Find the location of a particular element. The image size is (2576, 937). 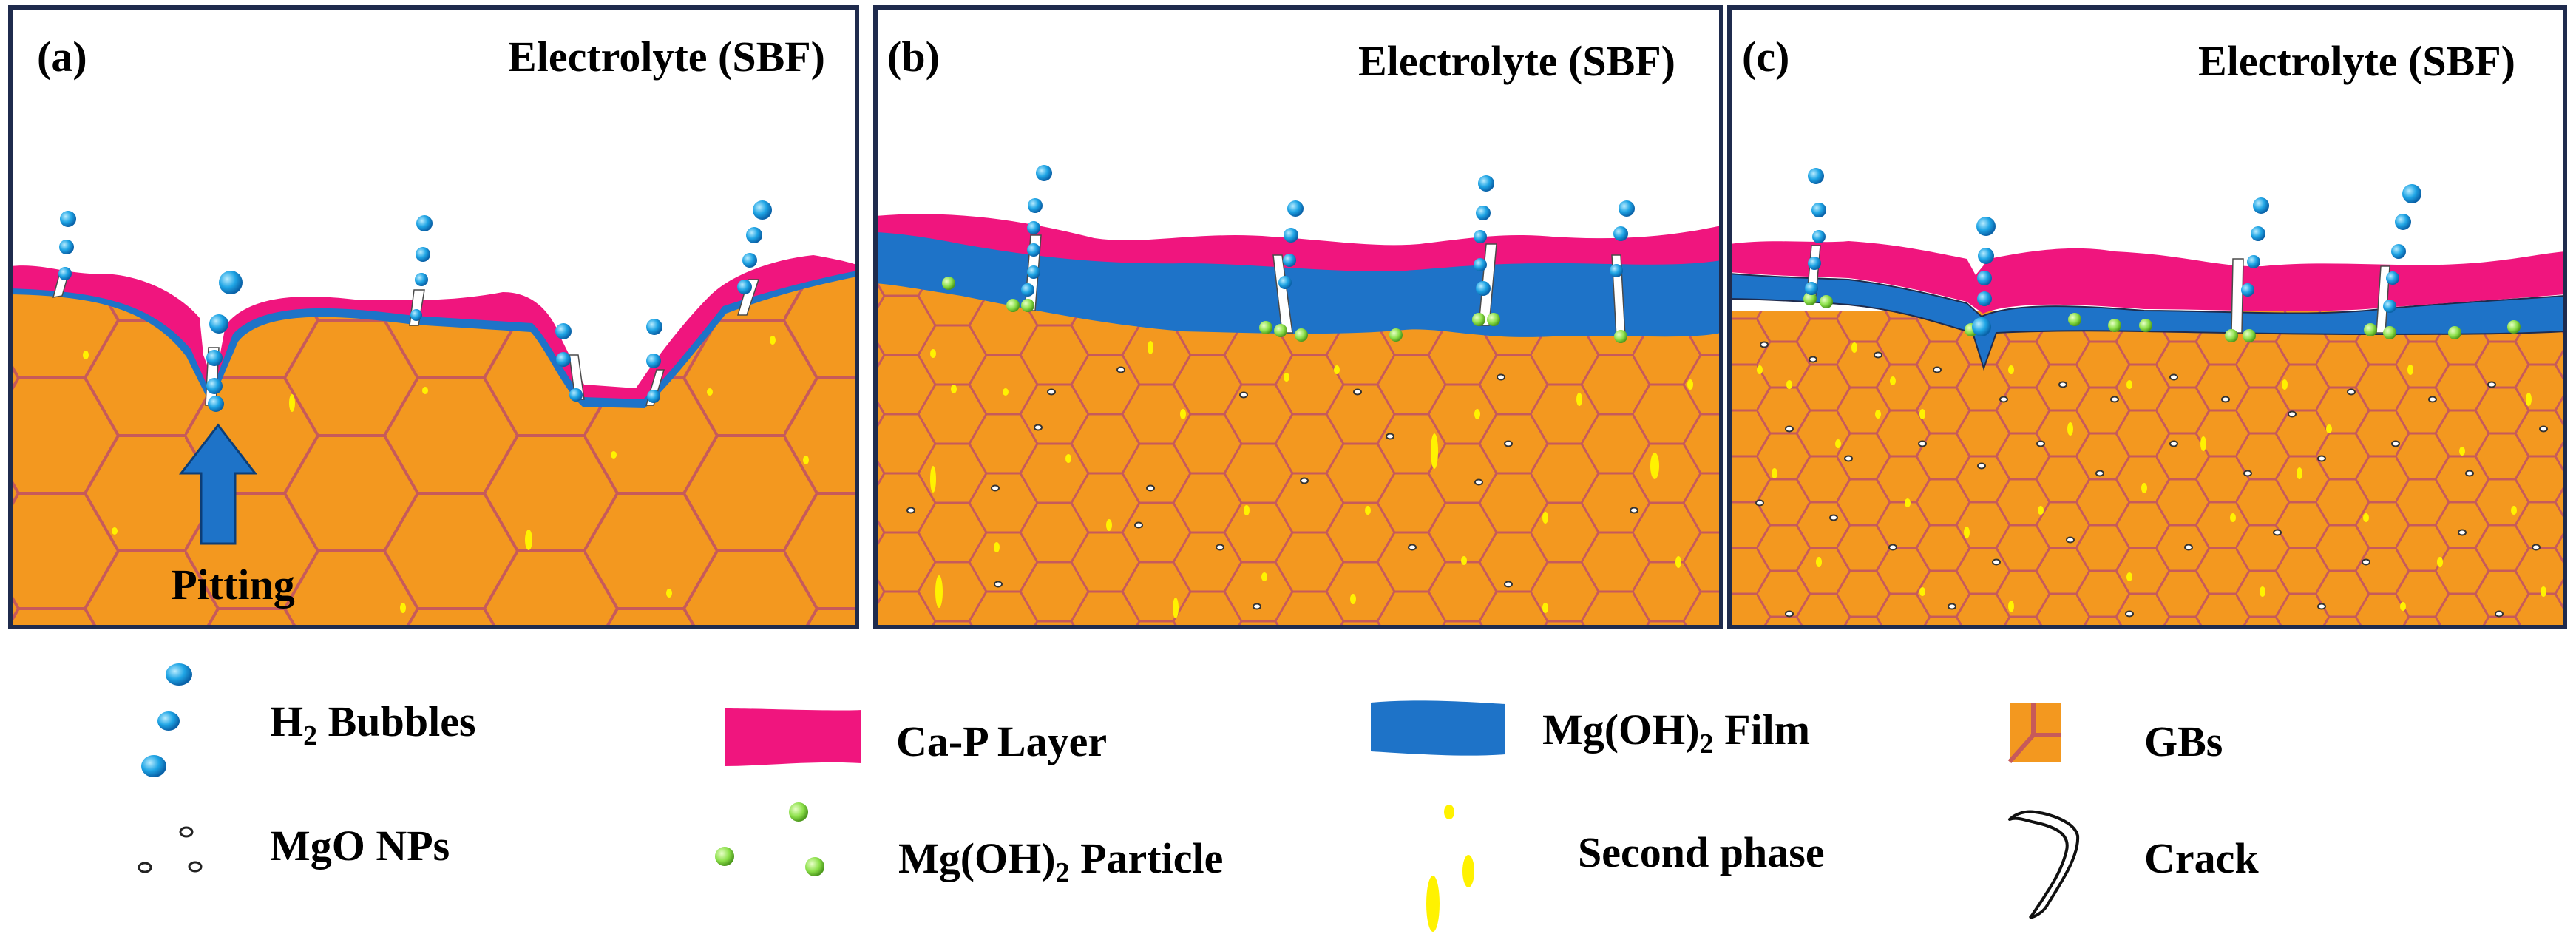

crack-icon is located at coordinates (2044, 865).